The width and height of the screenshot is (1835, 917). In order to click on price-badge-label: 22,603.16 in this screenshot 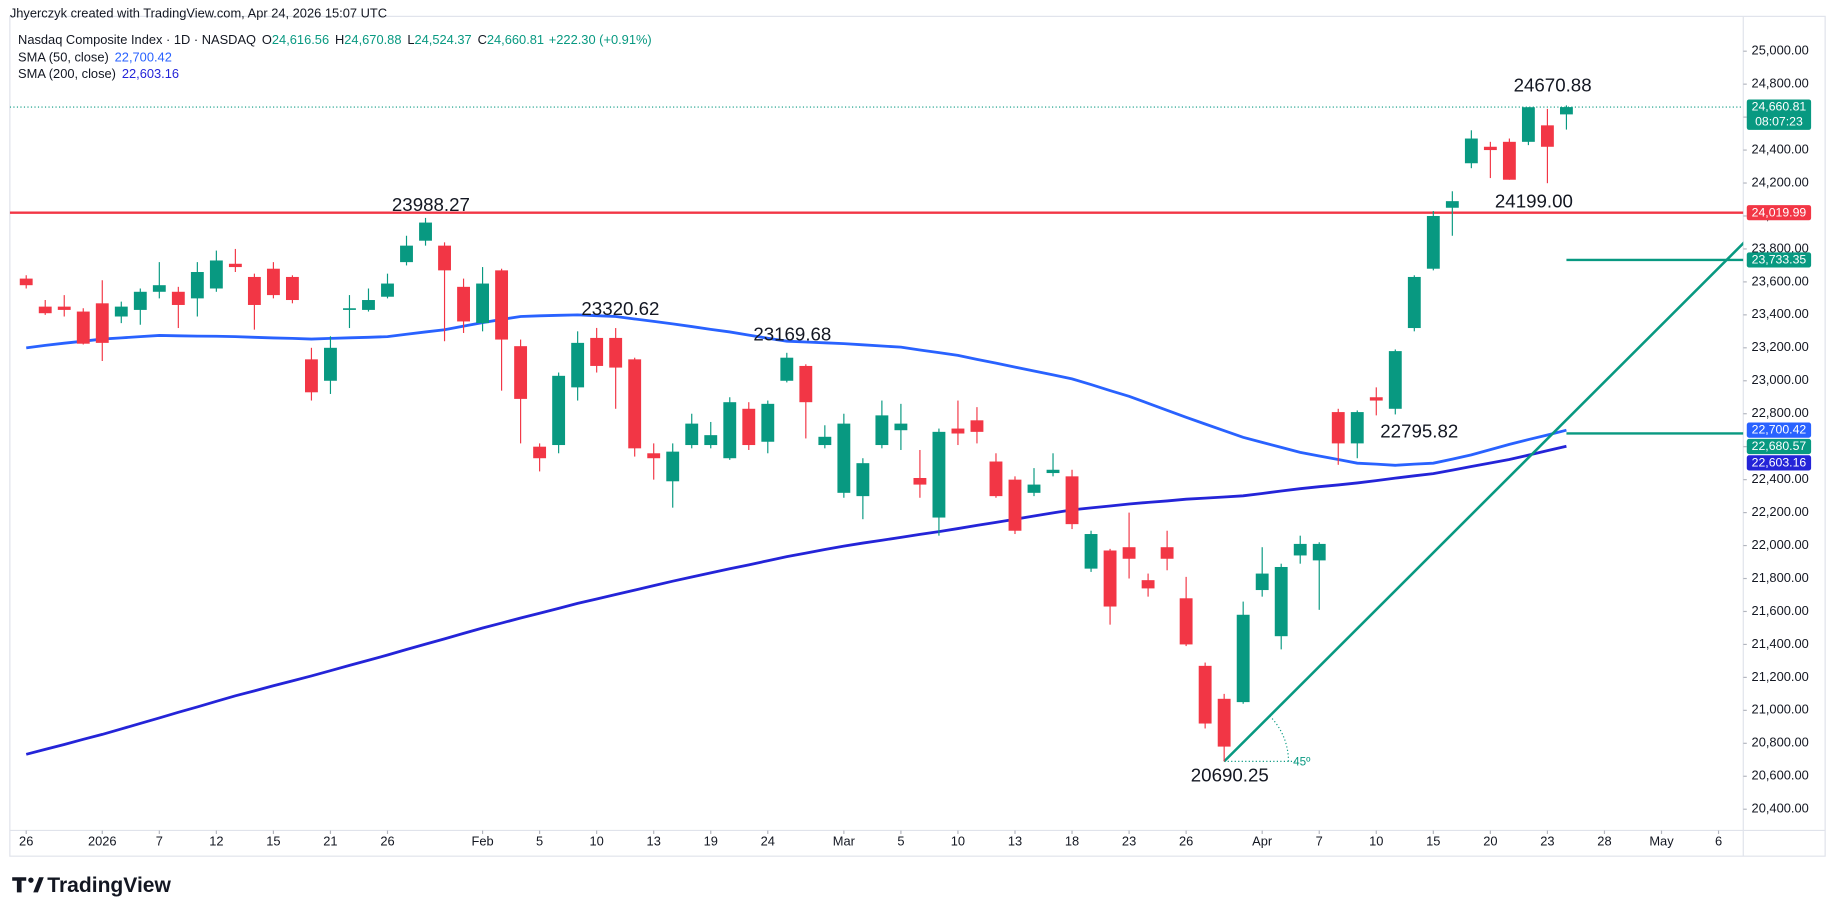, I will do `click(1779, 462)`.